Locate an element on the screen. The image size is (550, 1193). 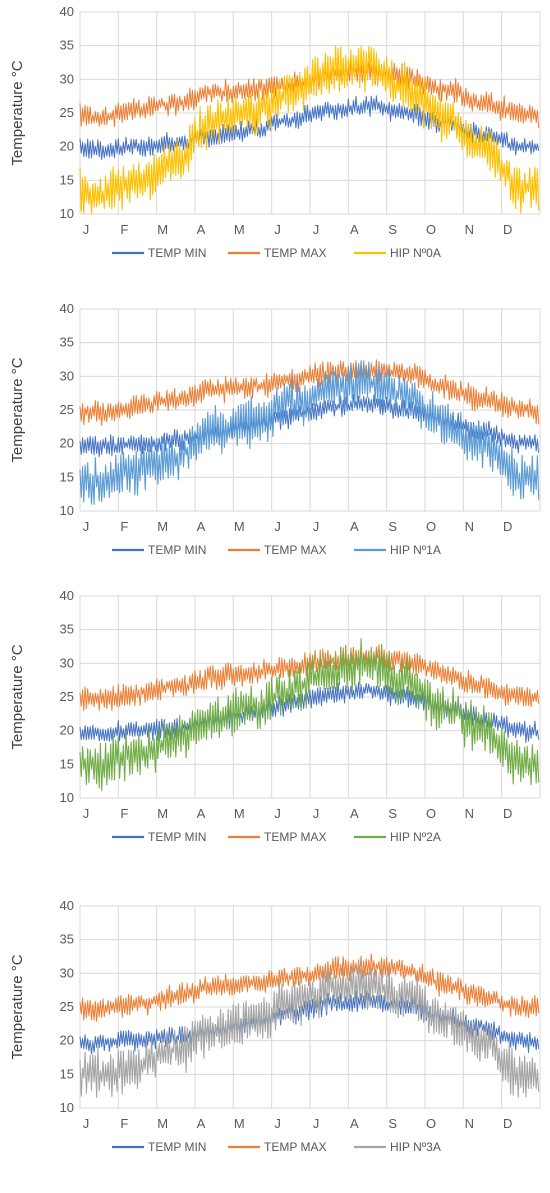
legend-label: HIP Nº2A is located at coordinates (415, 837).